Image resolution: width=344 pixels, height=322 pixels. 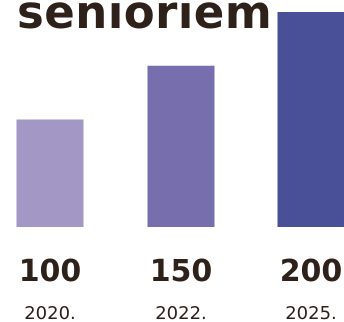 What do you see at coordinates (311, 271) in the screenshot?
I see `value-label-2: 200` at bounding box center [311, 271].